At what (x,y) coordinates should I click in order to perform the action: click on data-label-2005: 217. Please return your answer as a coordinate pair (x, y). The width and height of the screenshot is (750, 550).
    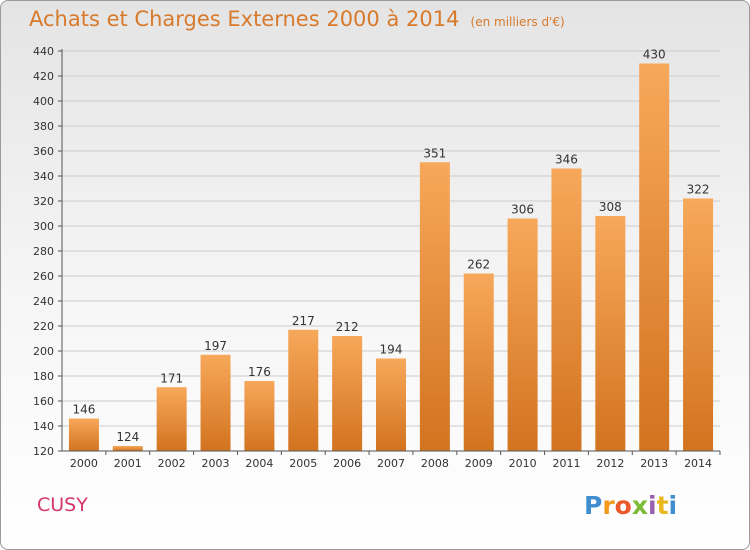
    Looking at the image, I should click on (303, 321).